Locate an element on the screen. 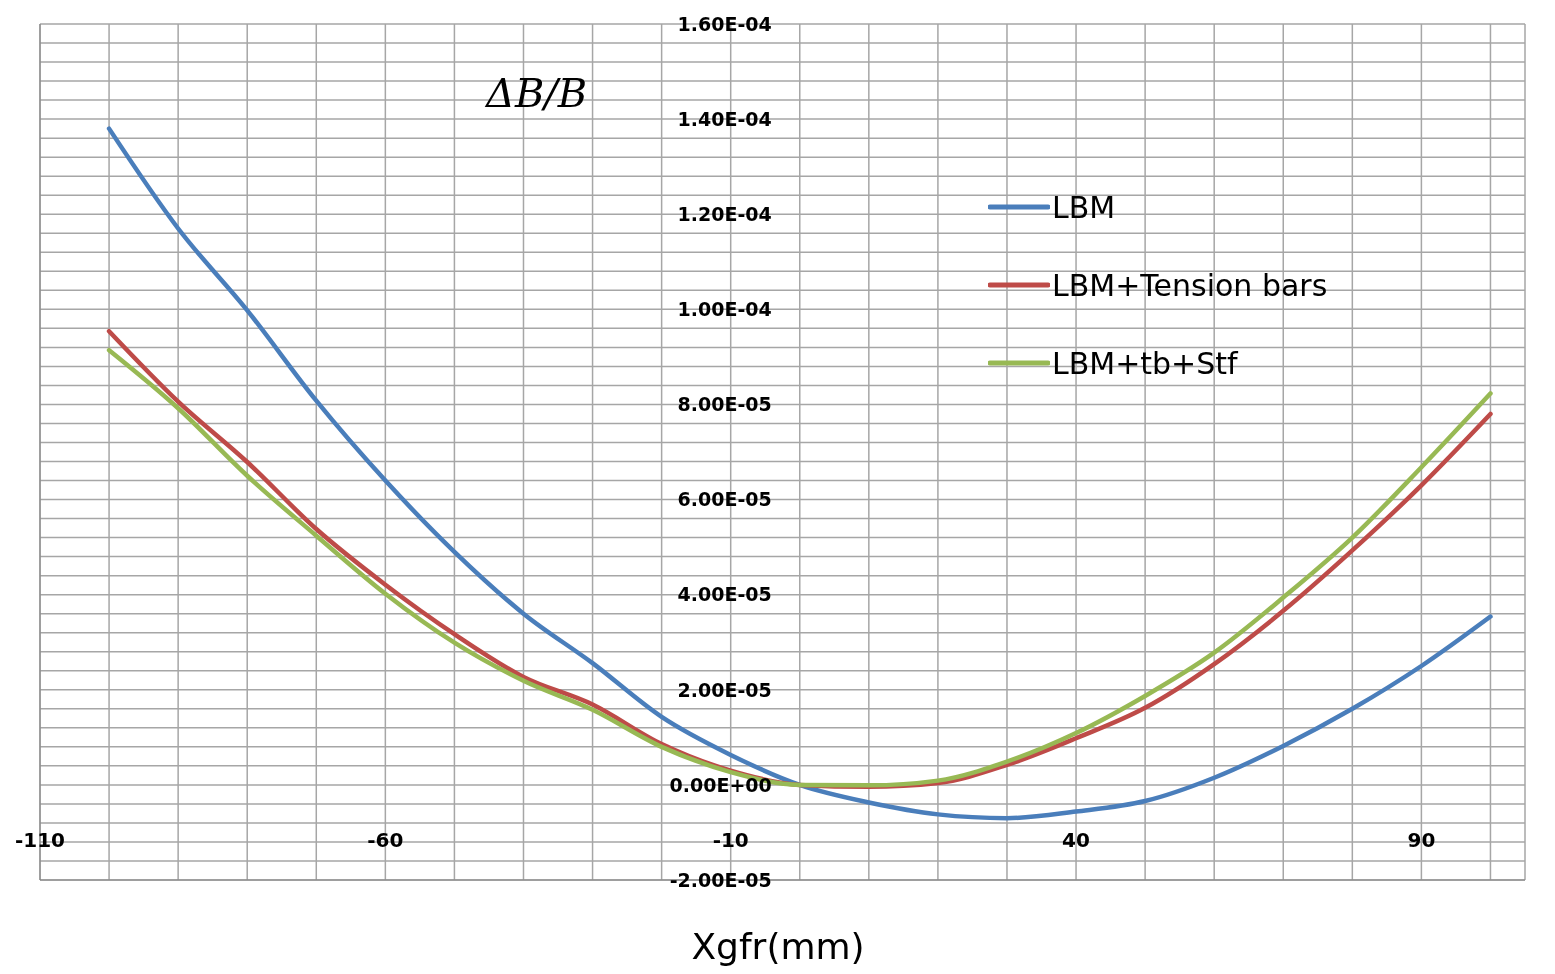 The height and width of the screenshot is (974, 1555). legend-label: LBM is located at coordinates (1084, 207).